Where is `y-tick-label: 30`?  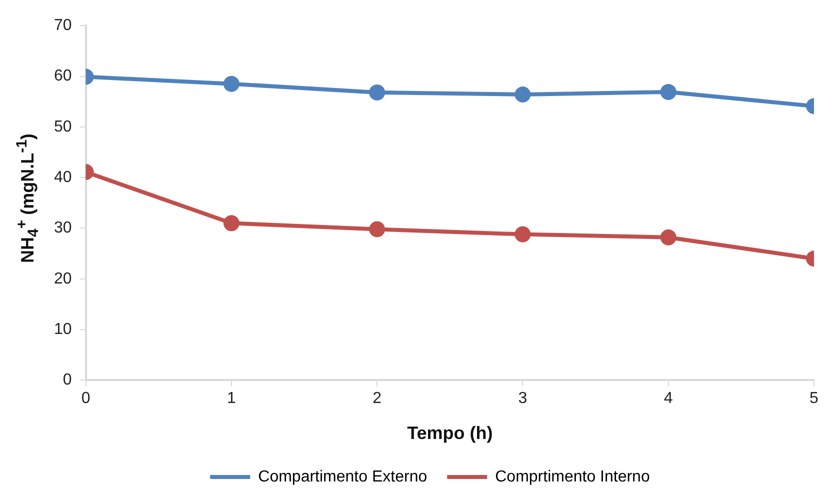
y-tick-label: 30 is located at coordinates (63, 228).